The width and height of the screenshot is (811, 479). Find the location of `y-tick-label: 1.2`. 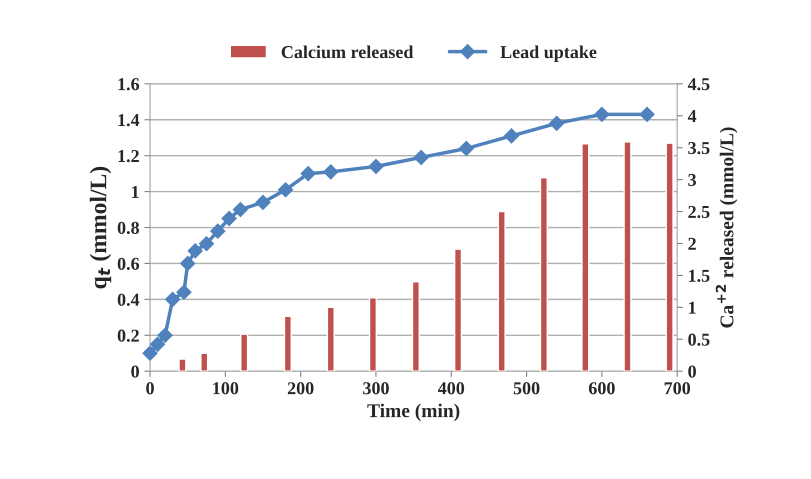

y-tick-label: 1.2 is located at coordinates (128, 156).